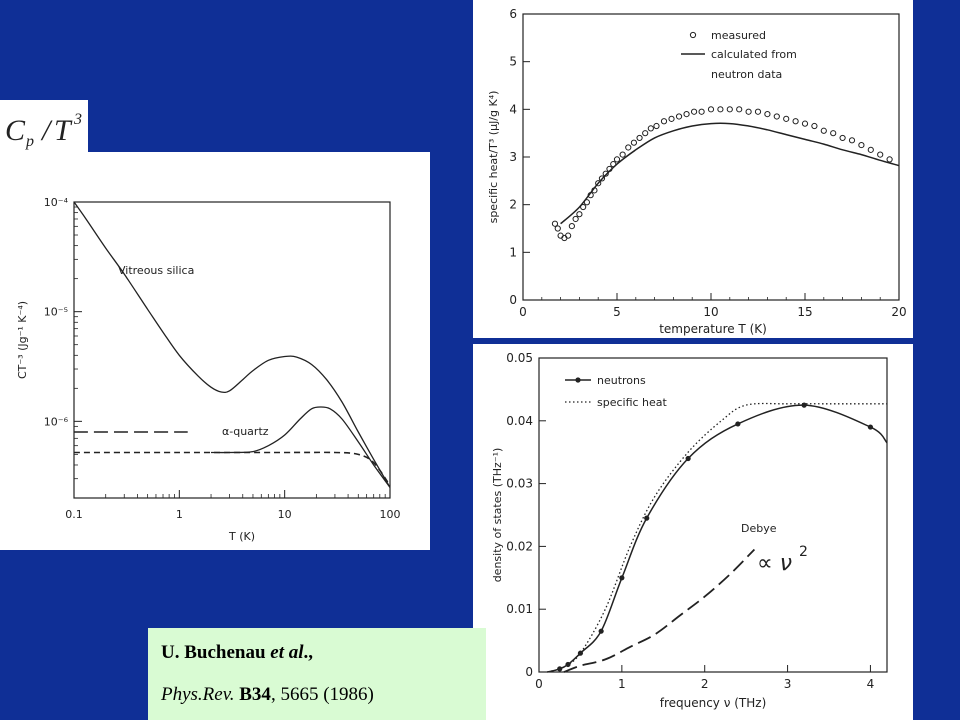  What do you see at coordinates (519, 609) in the screenshot?
I see `br-y-tick-label: 0.01` at bounding box center [519, 609].